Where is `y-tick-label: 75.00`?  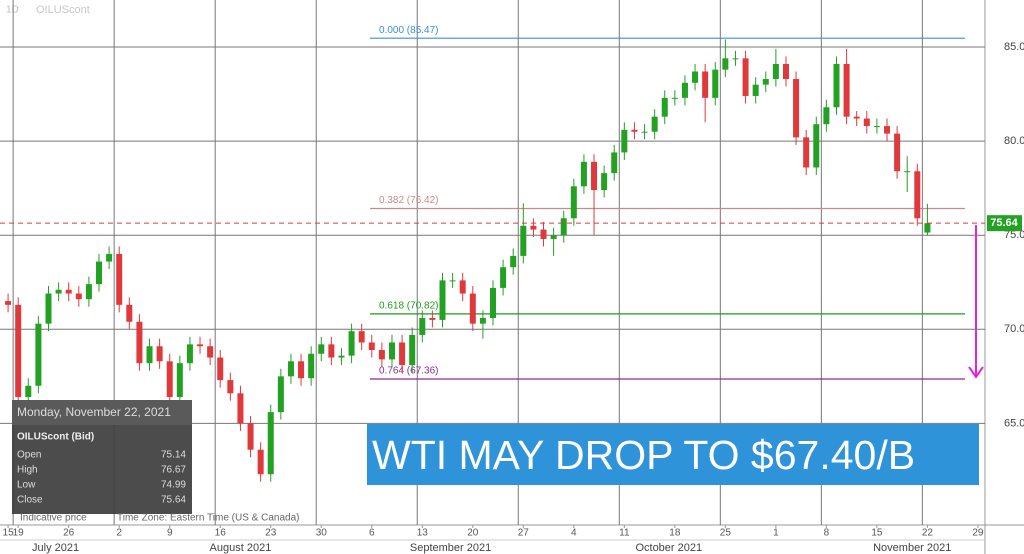 y-tick-label: 75.00 is located at coordinates (1014, 235).